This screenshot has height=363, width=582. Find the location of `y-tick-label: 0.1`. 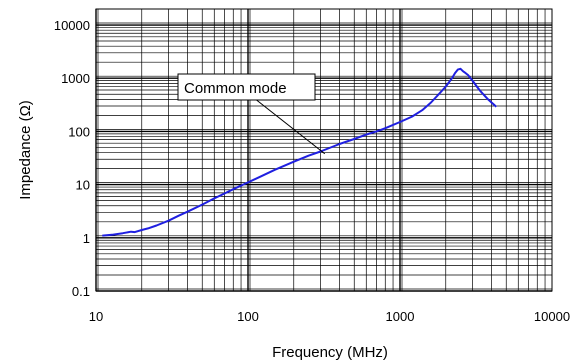

y-tick-label: 0.1 is located at coordinates (81, 291).